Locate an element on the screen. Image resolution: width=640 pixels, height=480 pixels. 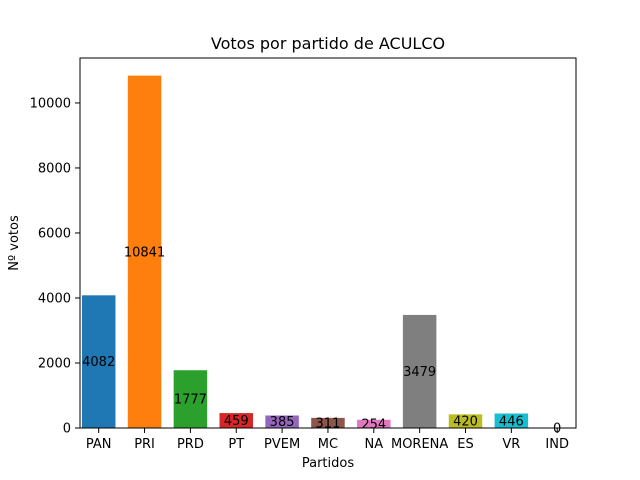
y-tick-label: 4000 is located at coordinates (54, 298).